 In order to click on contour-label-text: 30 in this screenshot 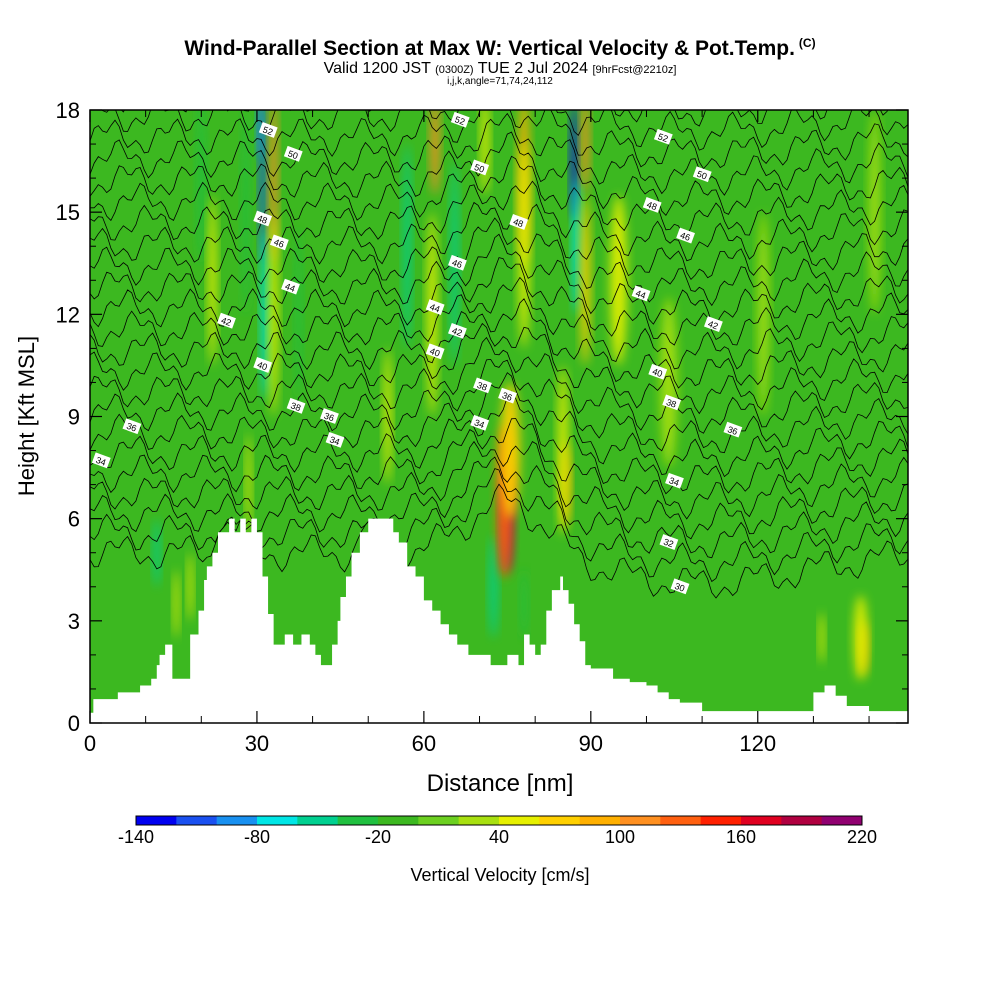, I will do `click(679, 587)`.